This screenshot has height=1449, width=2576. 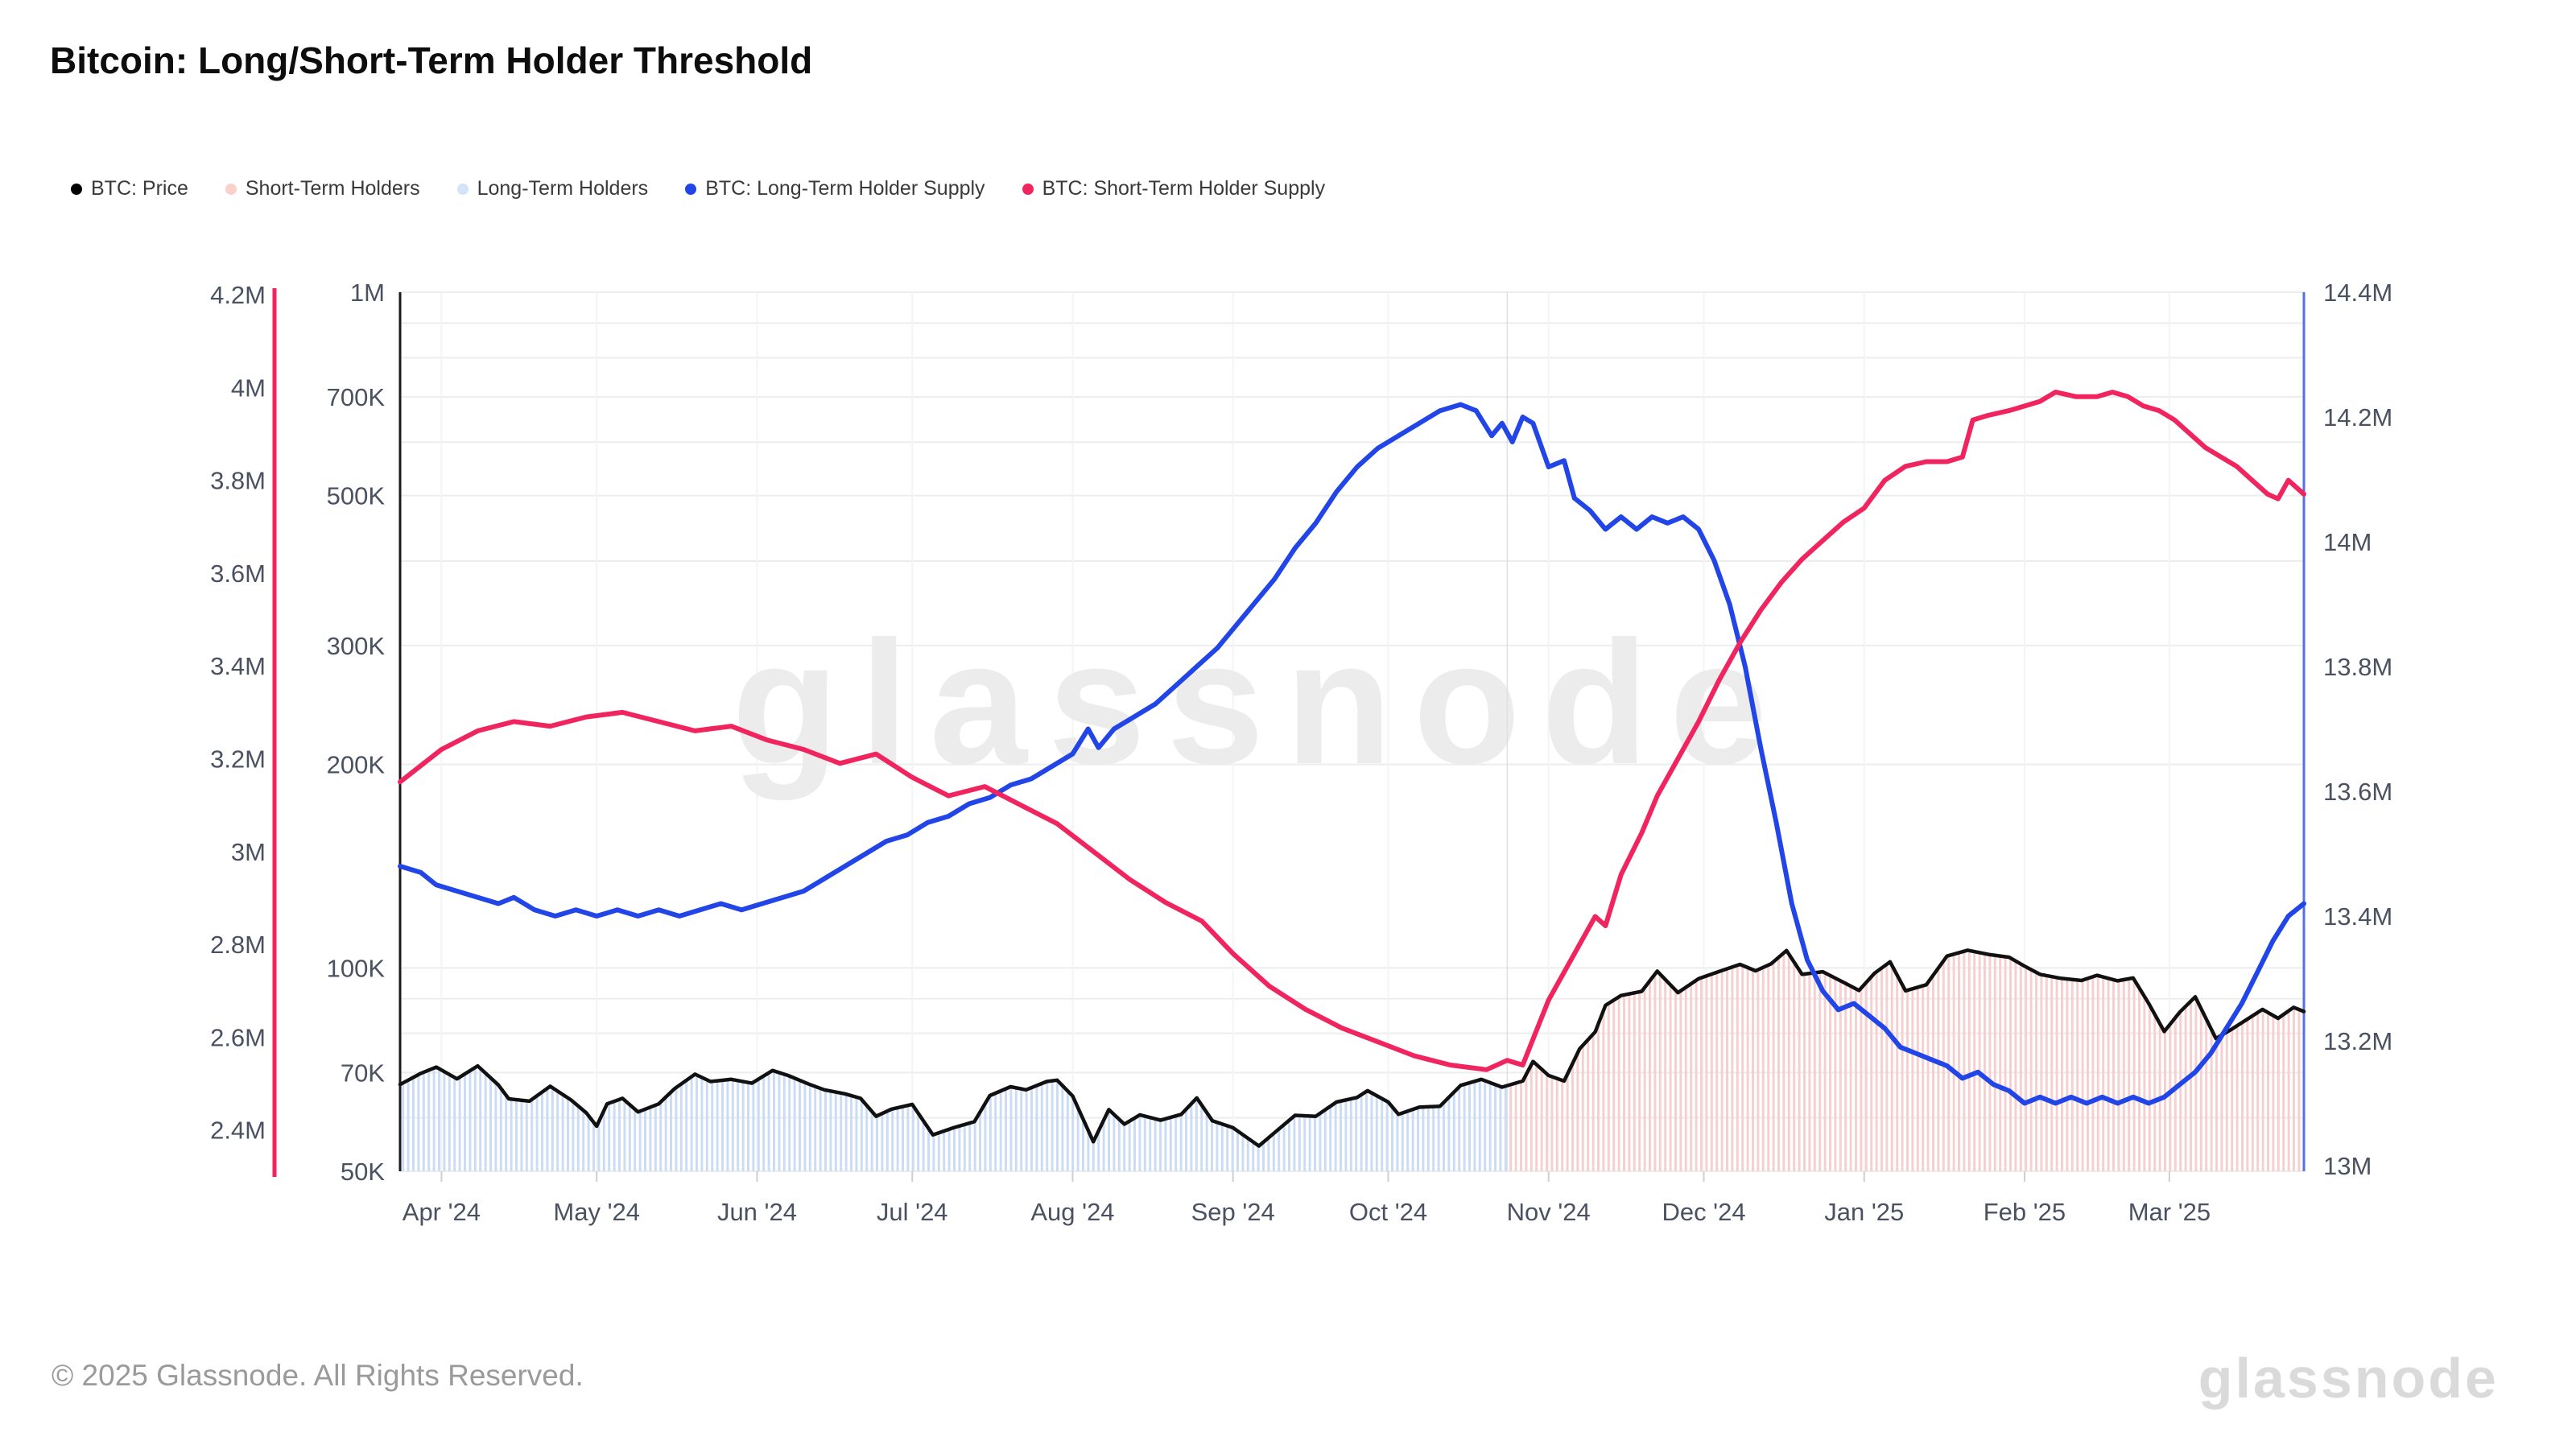 I want to click on price-axis-label: 1M, so click(x=367, y=293).